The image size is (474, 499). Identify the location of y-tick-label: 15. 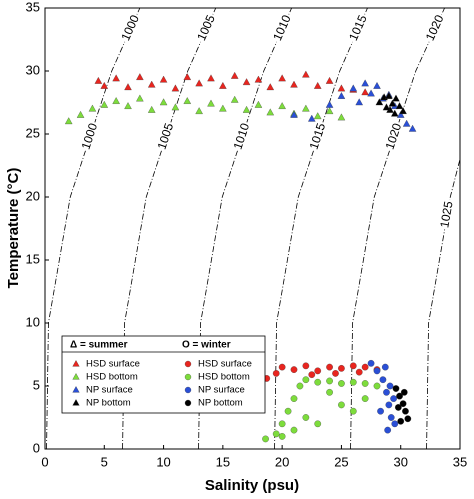
(33, 258).